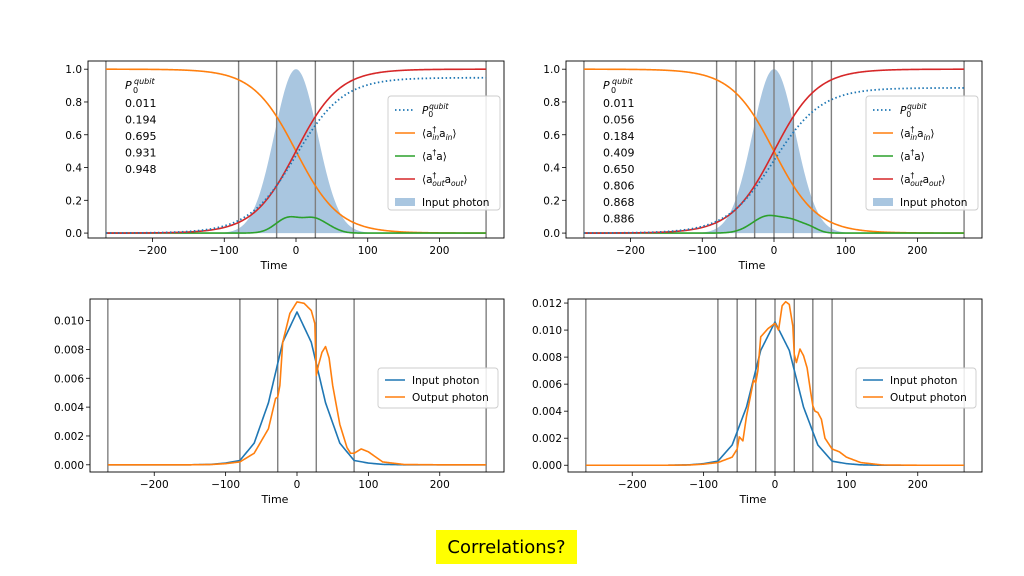  Describe the element at coordinates (619, 169) in the screenshot. I see `annotation-value: 0.650` at that location.